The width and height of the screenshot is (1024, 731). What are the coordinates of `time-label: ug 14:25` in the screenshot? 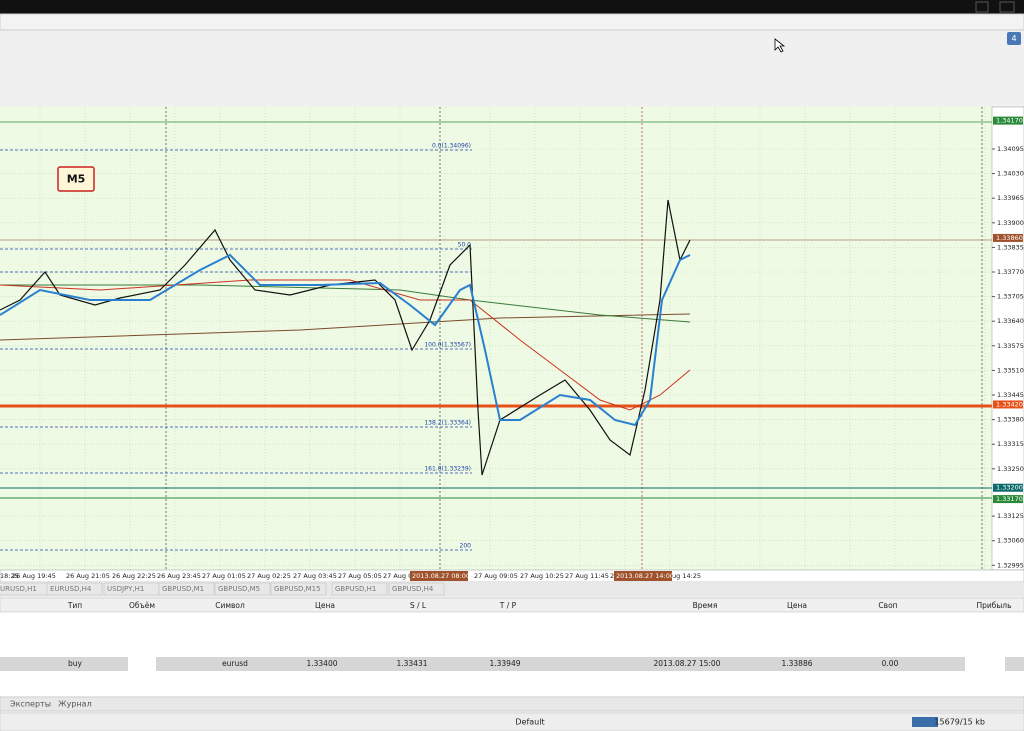 It's located at (686, 576).